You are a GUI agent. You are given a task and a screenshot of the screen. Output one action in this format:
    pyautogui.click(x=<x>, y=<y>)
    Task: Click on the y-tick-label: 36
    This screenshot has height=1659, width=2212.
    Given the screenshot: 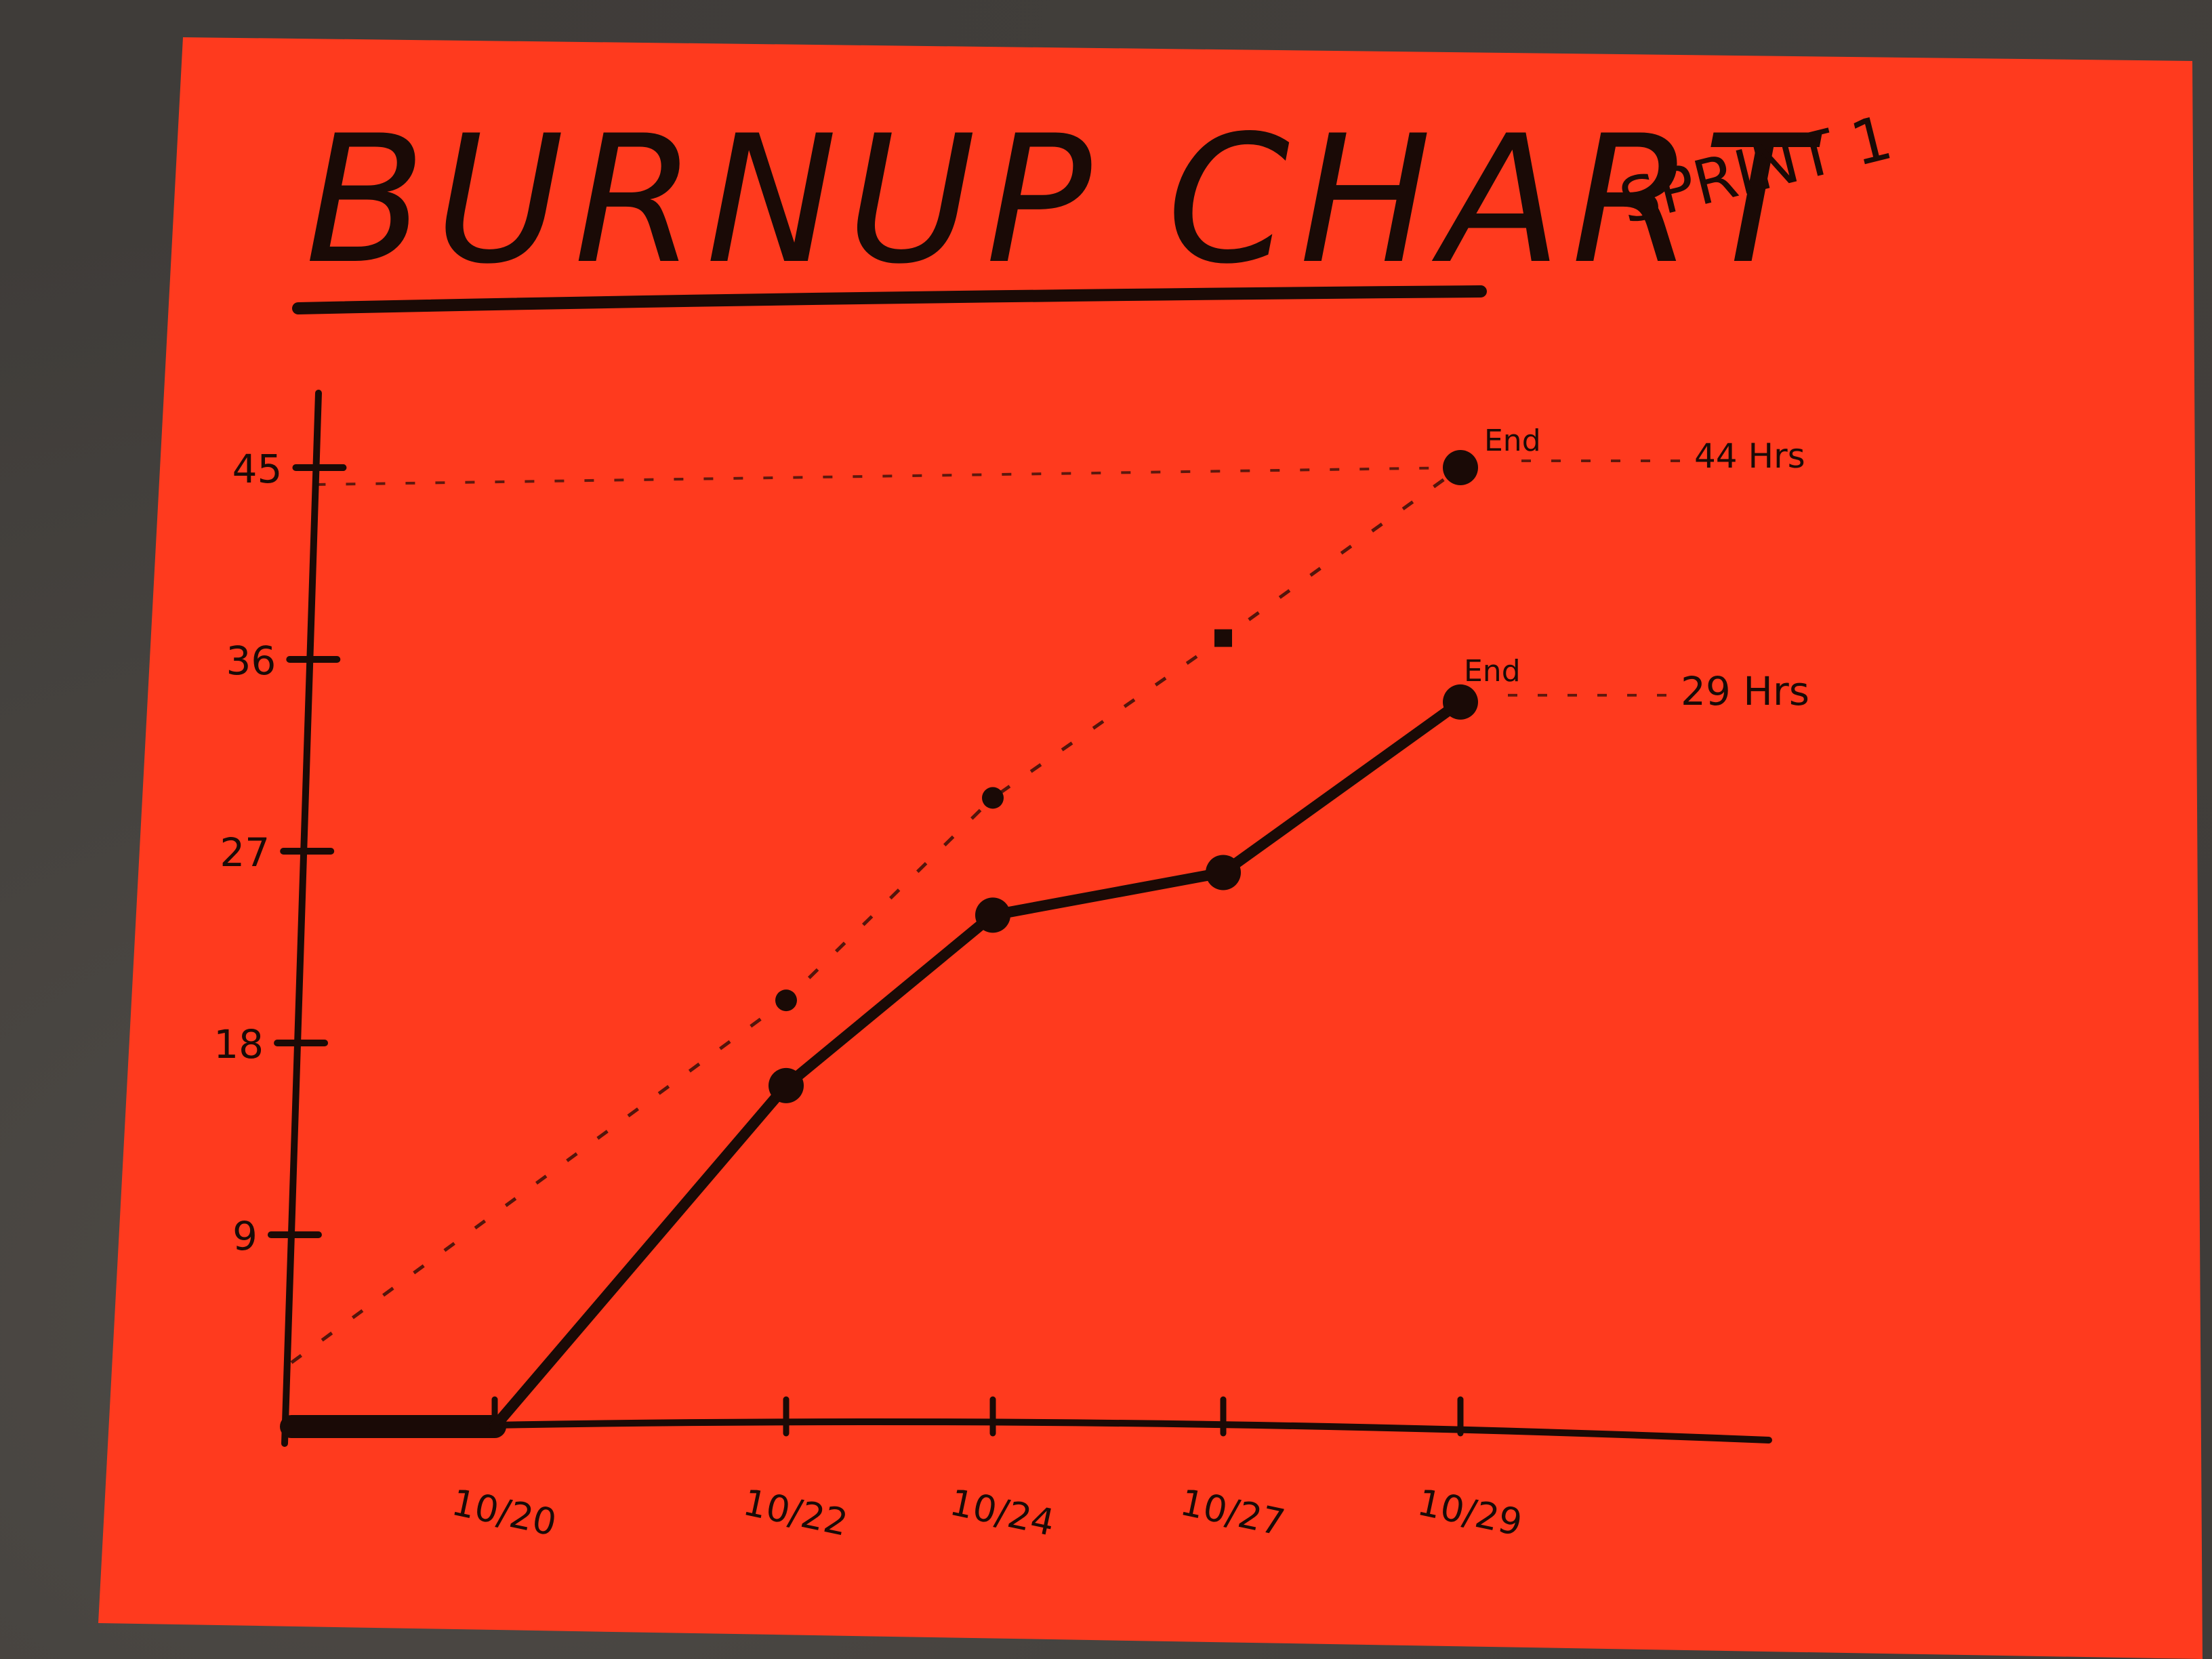 What is the action you would take?
    pyautogui.click(x=251, y=661)
    